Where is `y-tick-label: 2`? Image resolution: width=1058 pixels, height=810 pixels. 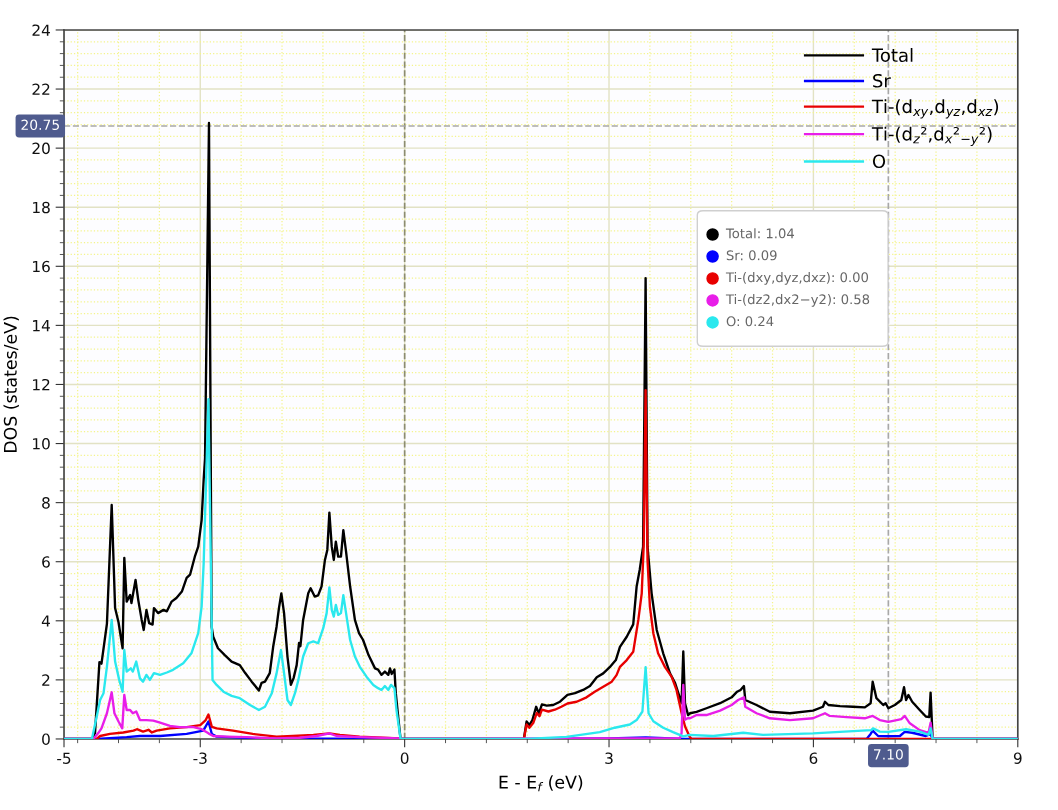
y-tick-label: 2 is located at coordinates (46, 680).